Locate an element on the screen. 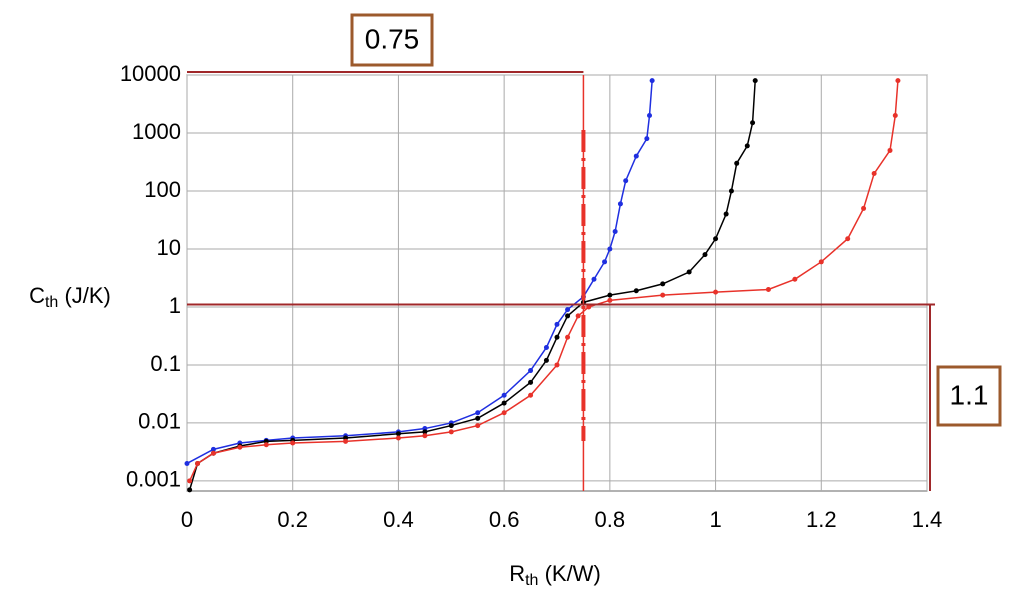 The width and height of the screenshot is (1024, 608). y-axis-label: Cth (J/K) is located at coordinates (70, 297).